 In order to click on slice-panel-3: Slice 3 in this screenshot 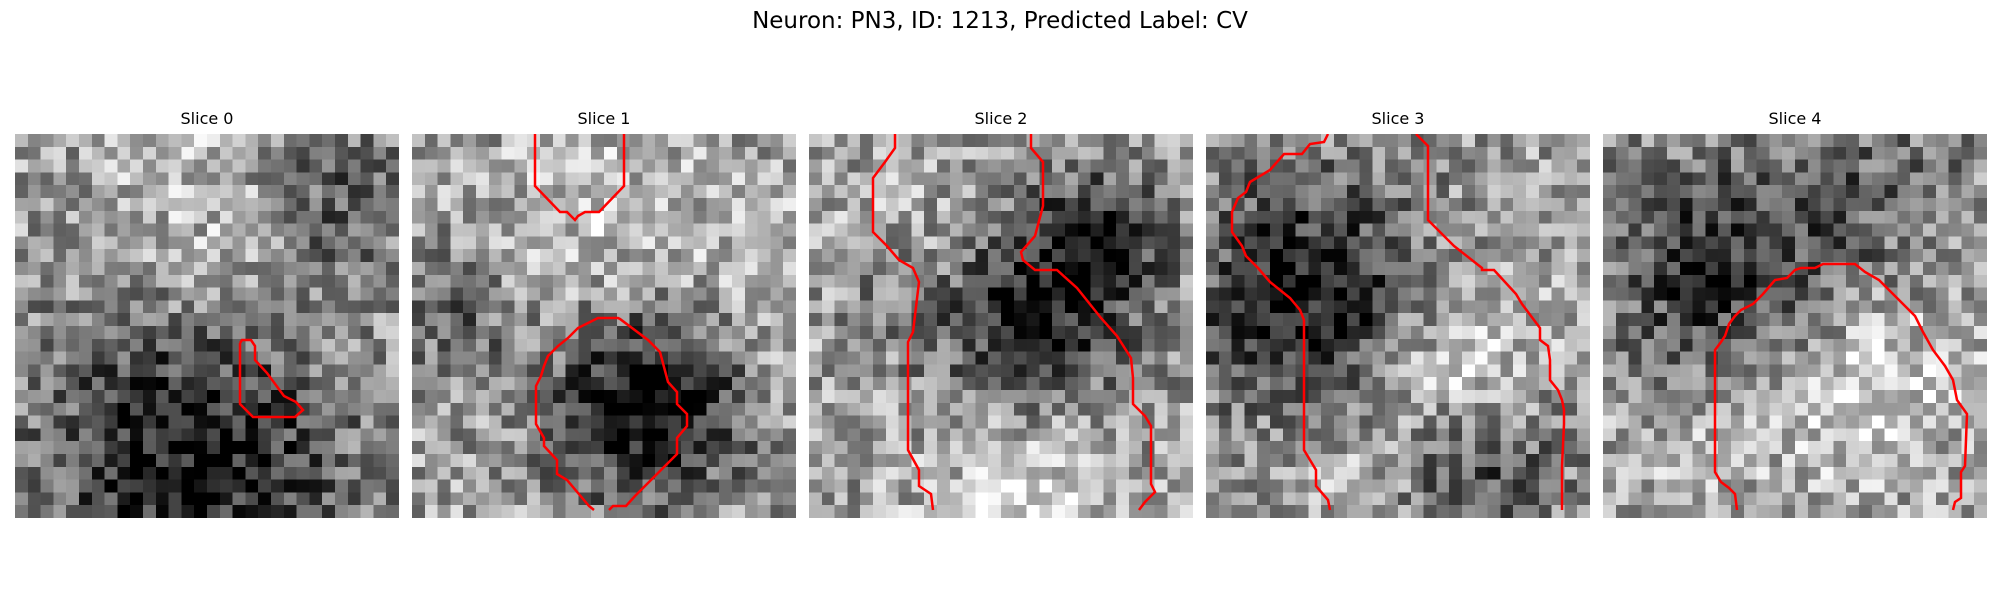, I will do `click(1398, 313)`.